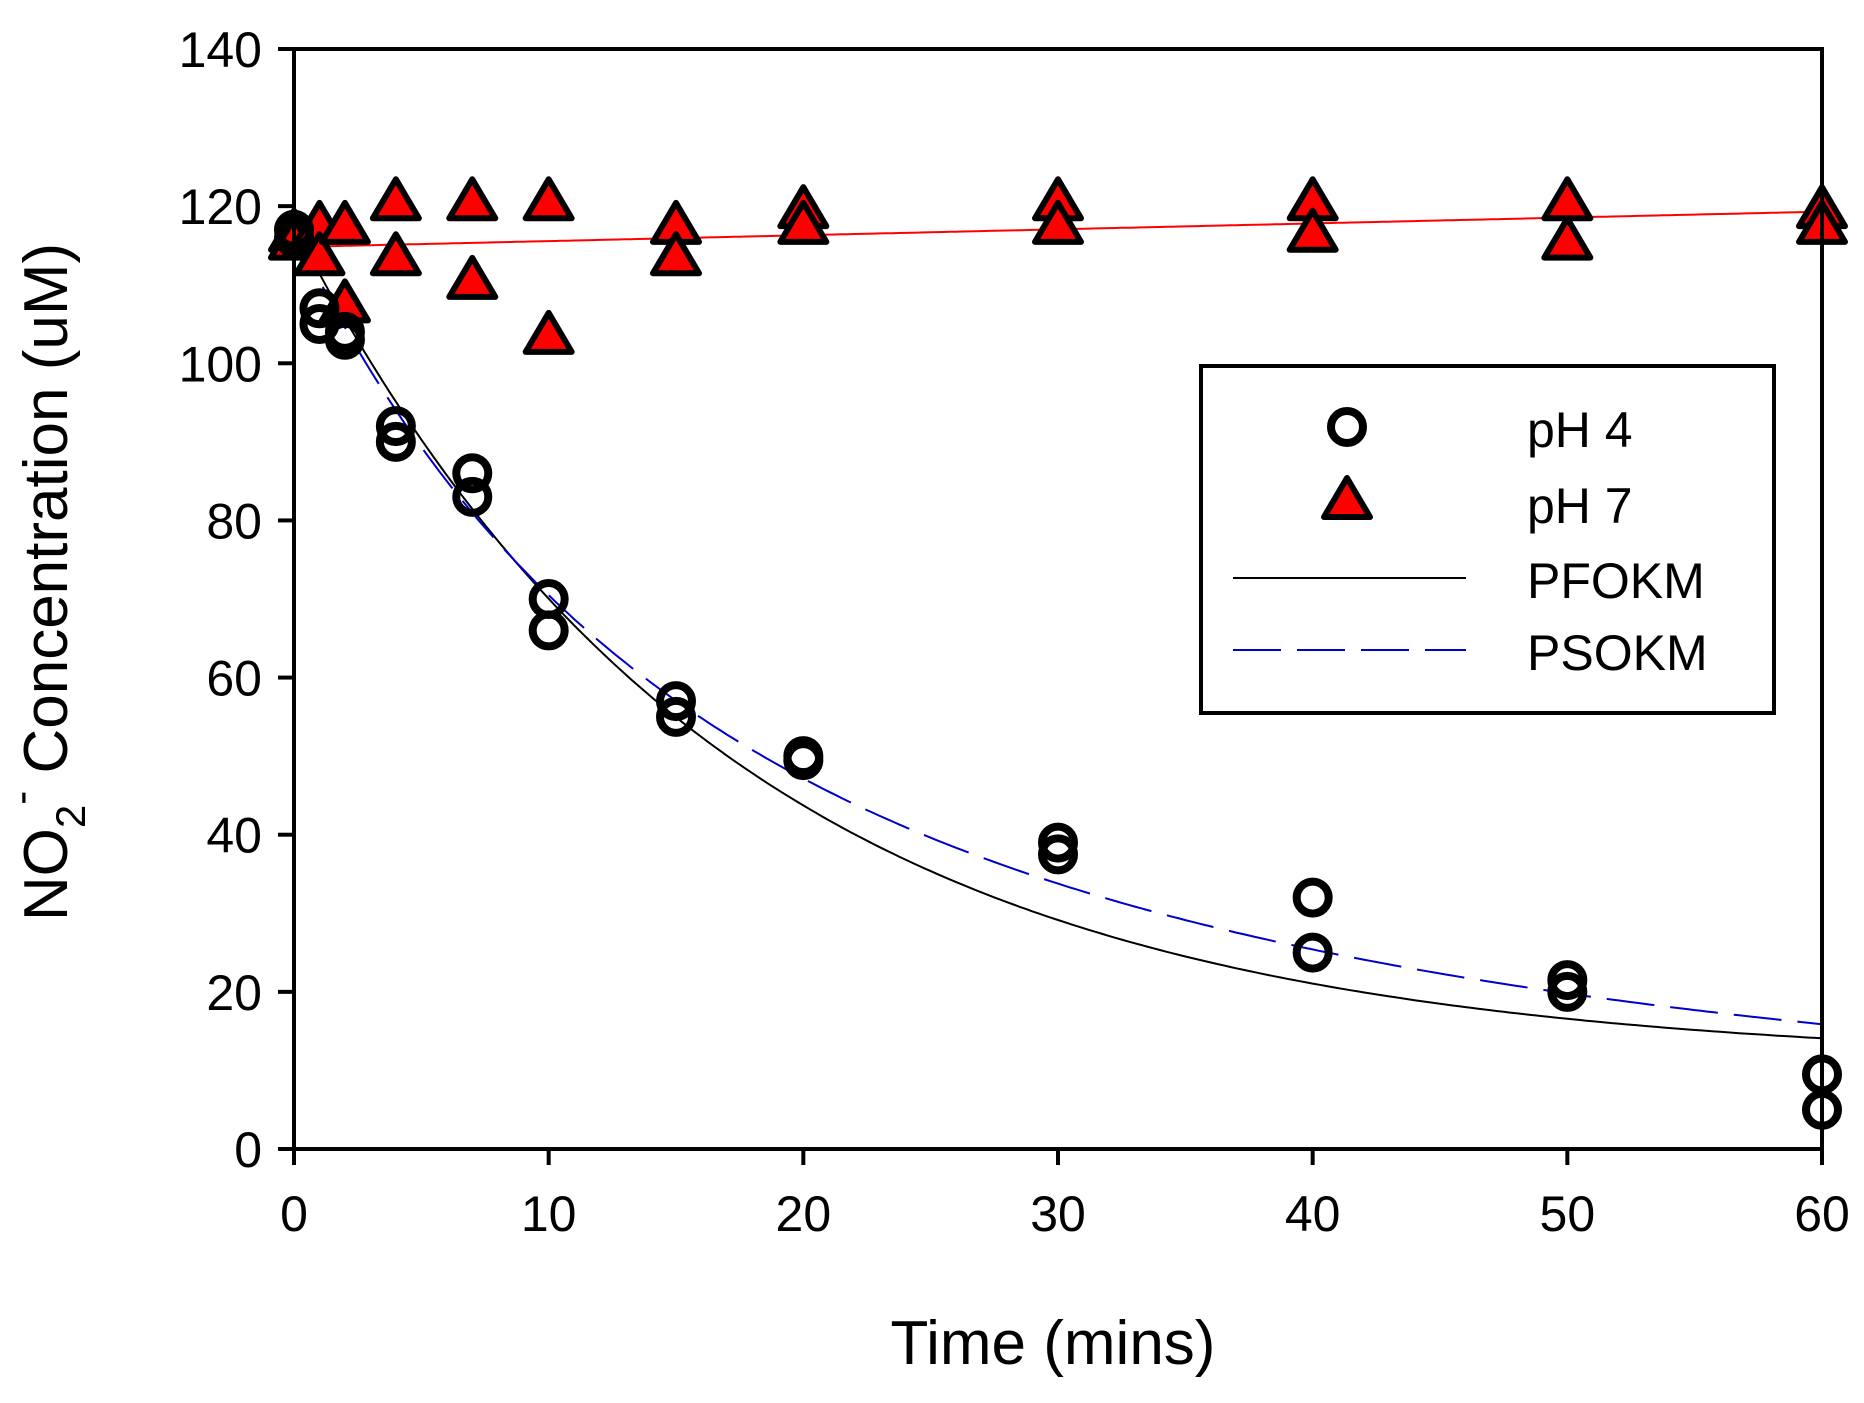 The width and height of the screenshot is (1864, 1403). Describe the element at coordinates (234, 521) in the screenshot. I see `y-tick-label: 80` at that location.